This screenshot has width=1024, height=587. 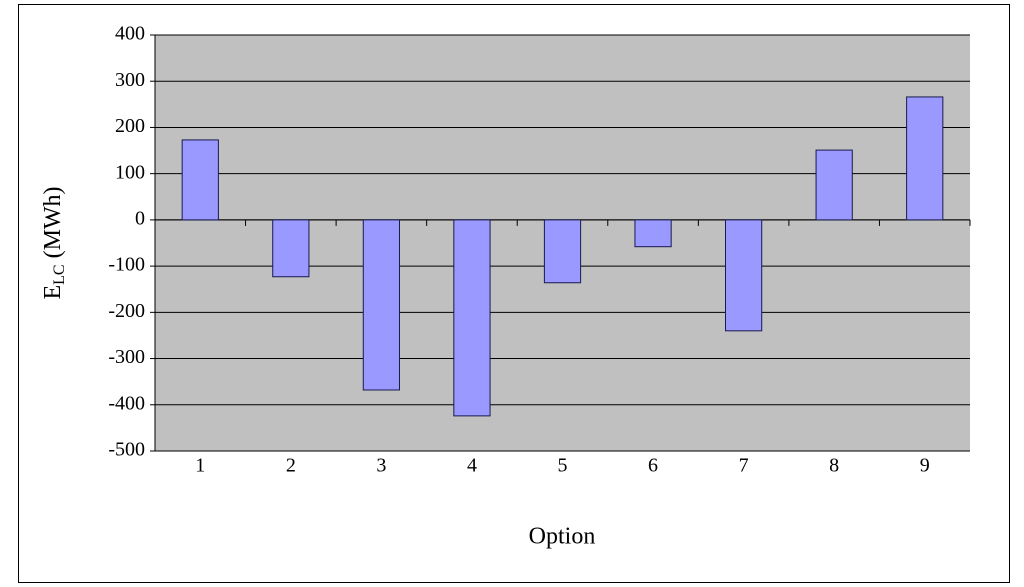 I want to click on x-tick-label: 8, so click(x=834, y=466).